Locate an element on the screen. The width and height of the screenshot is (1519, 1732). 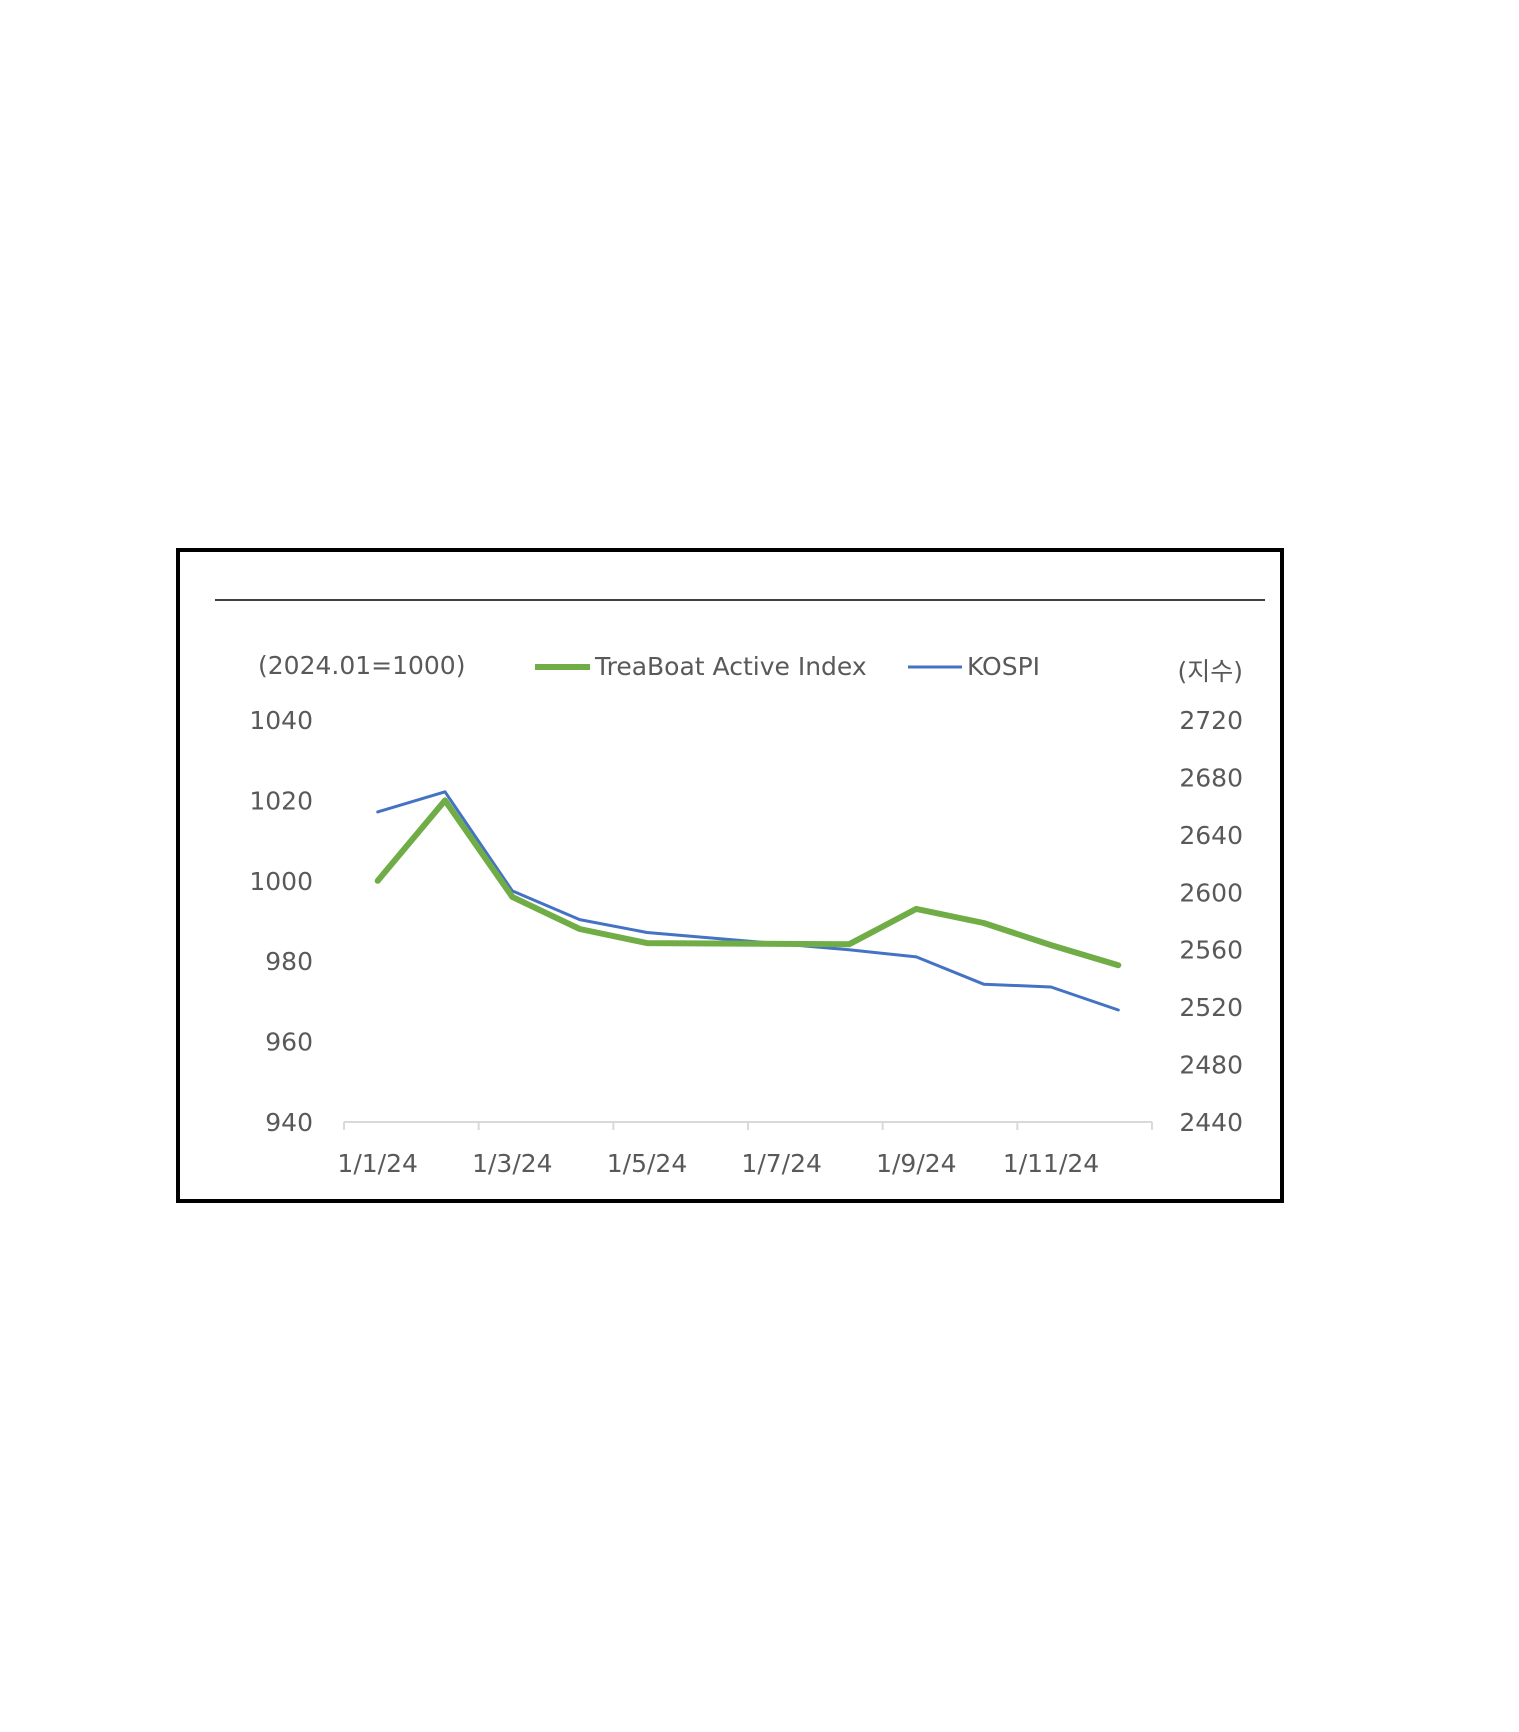
left-axis-unit-label: (2024.01=1000) is located at coordinates (361, 665).